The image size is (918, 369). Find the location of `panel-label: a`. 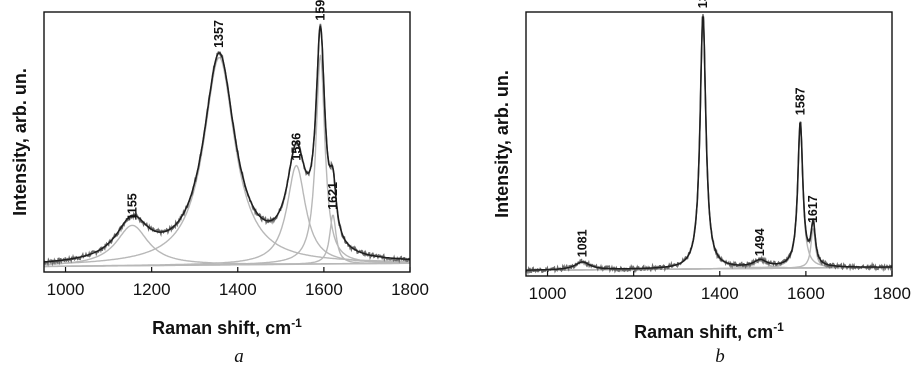

panel-label: a is located at coordinates (239, 356).